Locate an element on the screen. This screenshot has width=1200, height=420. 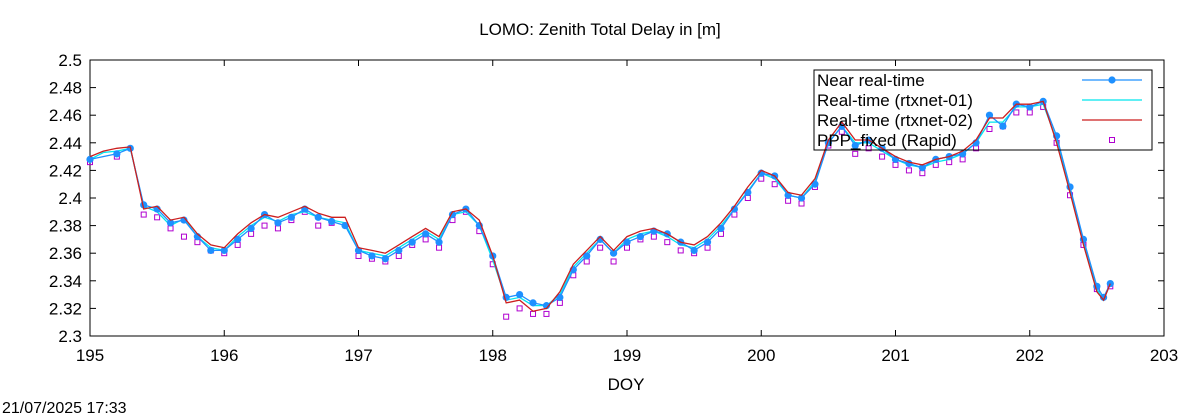
x-tick-label: 195 is located at coordinates (90, 355).